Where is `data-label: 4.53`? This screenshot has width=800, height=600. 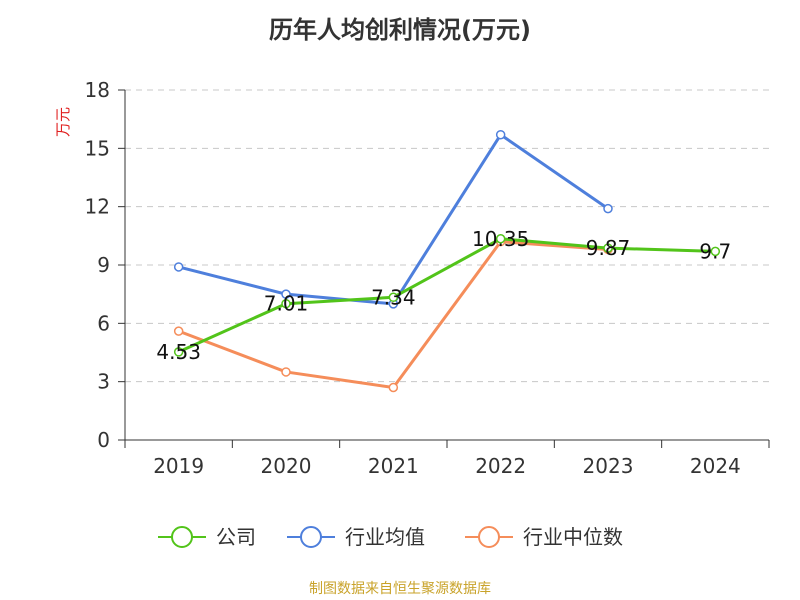 data-label: 4.53 is located at coordinates (178, 352).